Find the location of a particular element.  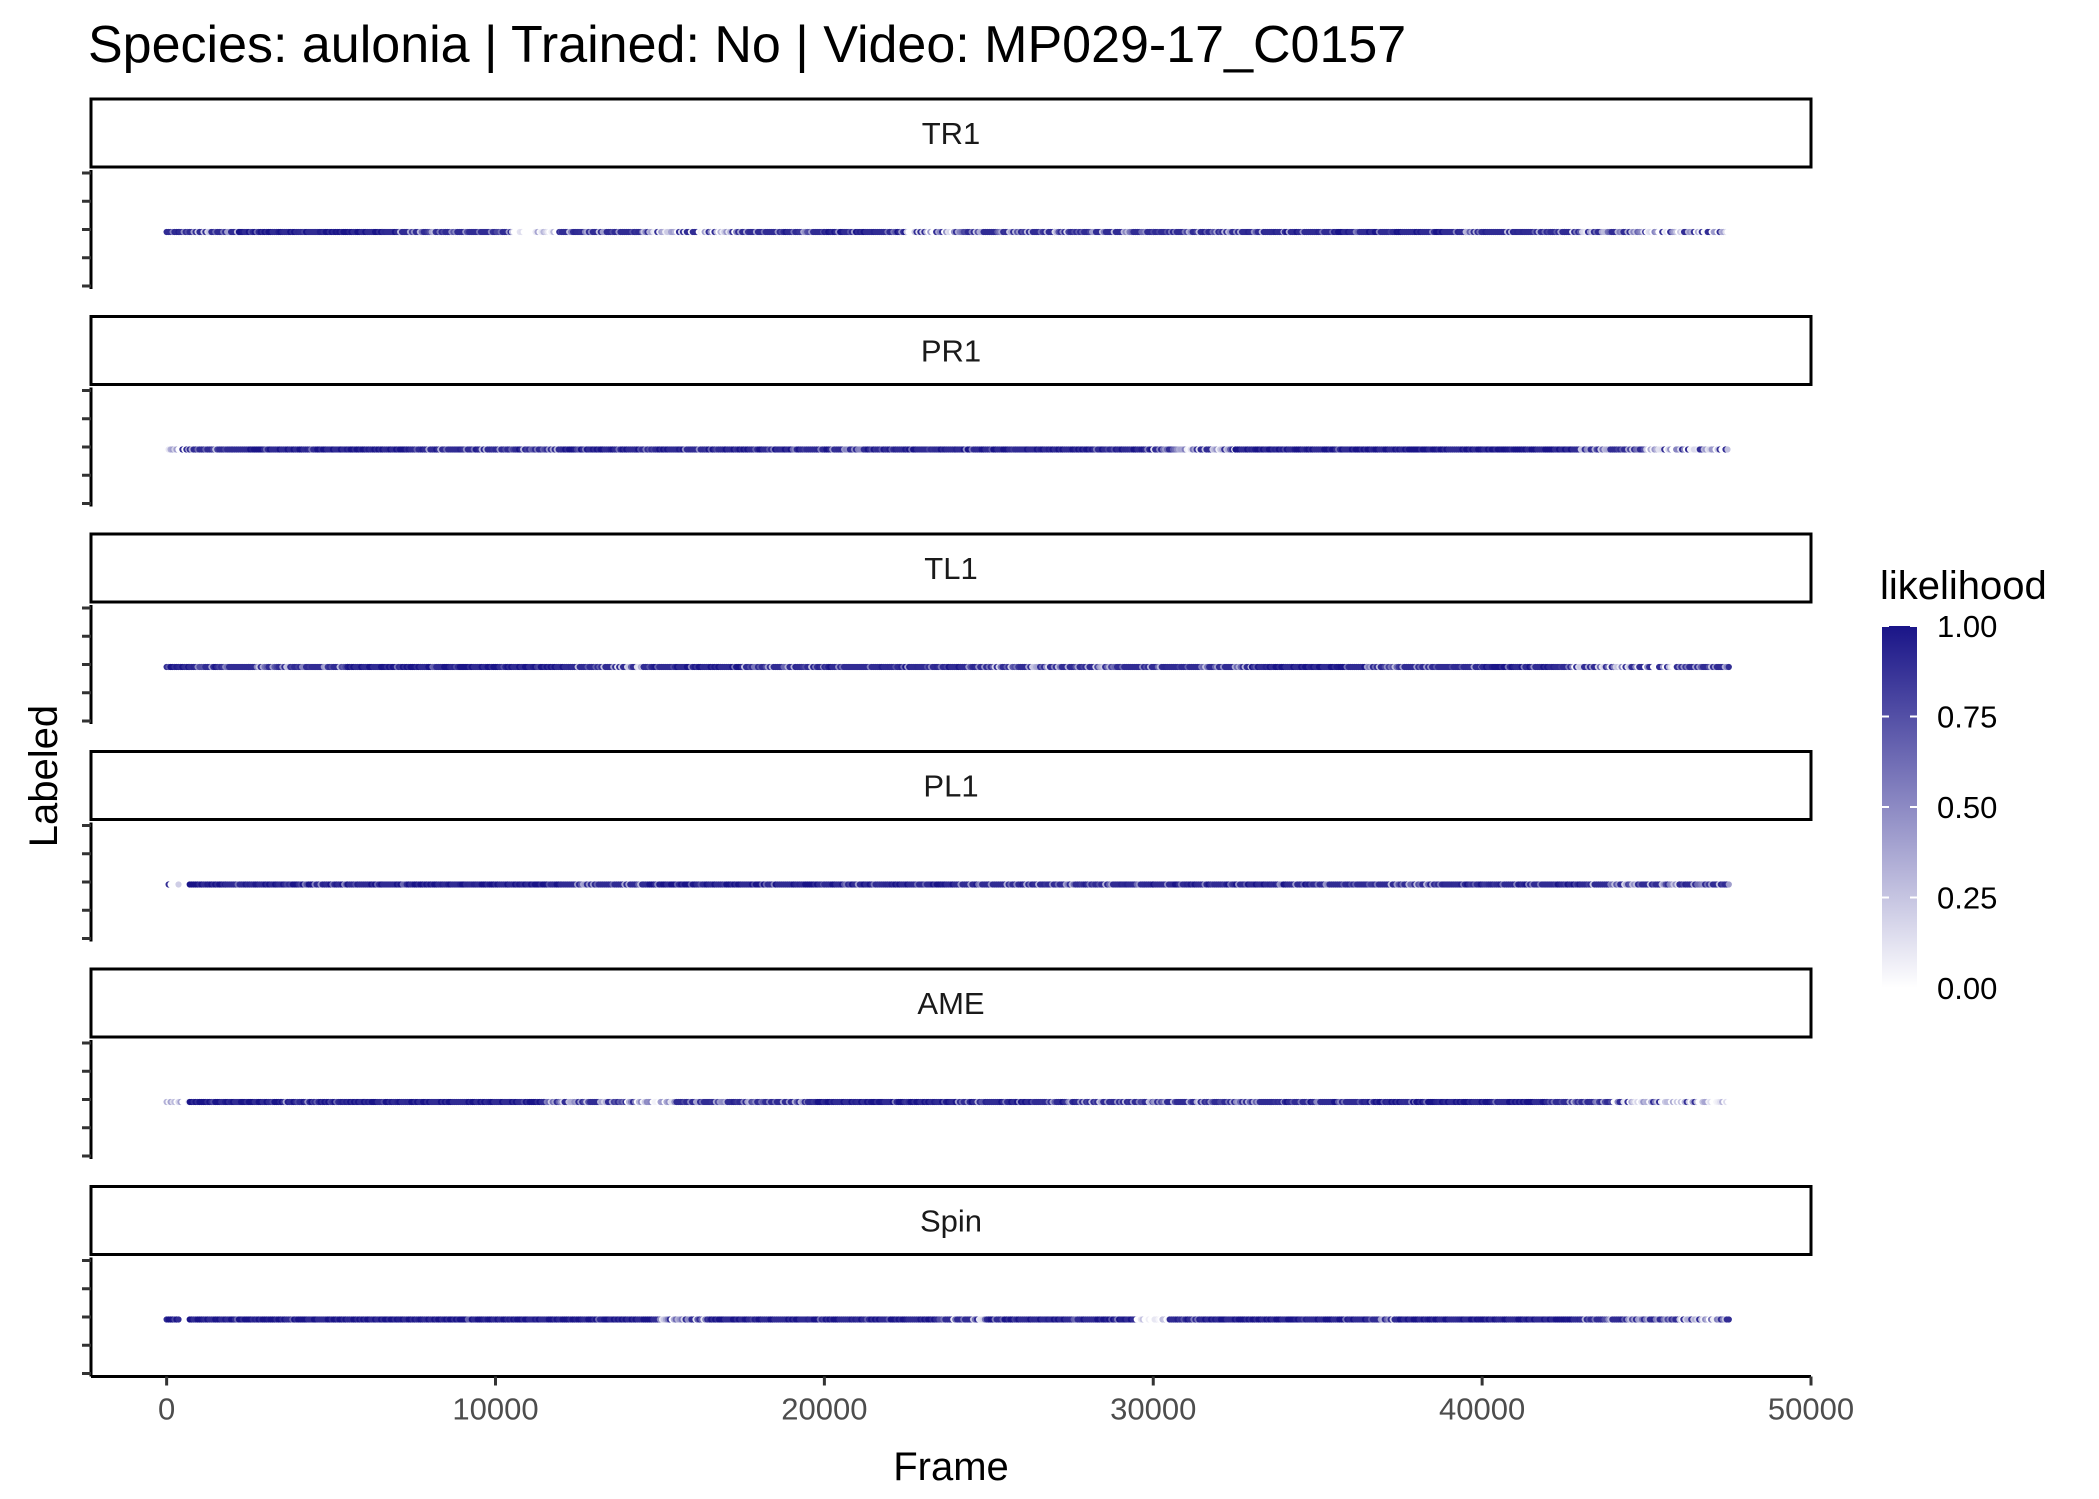

facet-tr1: TR1 is located at coordinates (947, 193).